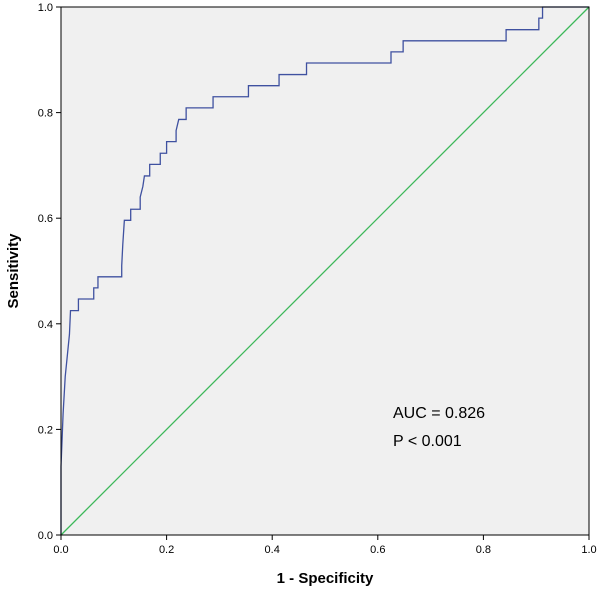  What do you see at coordinates (60, 550) in the screenshot?
I see `x-tick-label: 0.0` at bounding box center [60, 550].